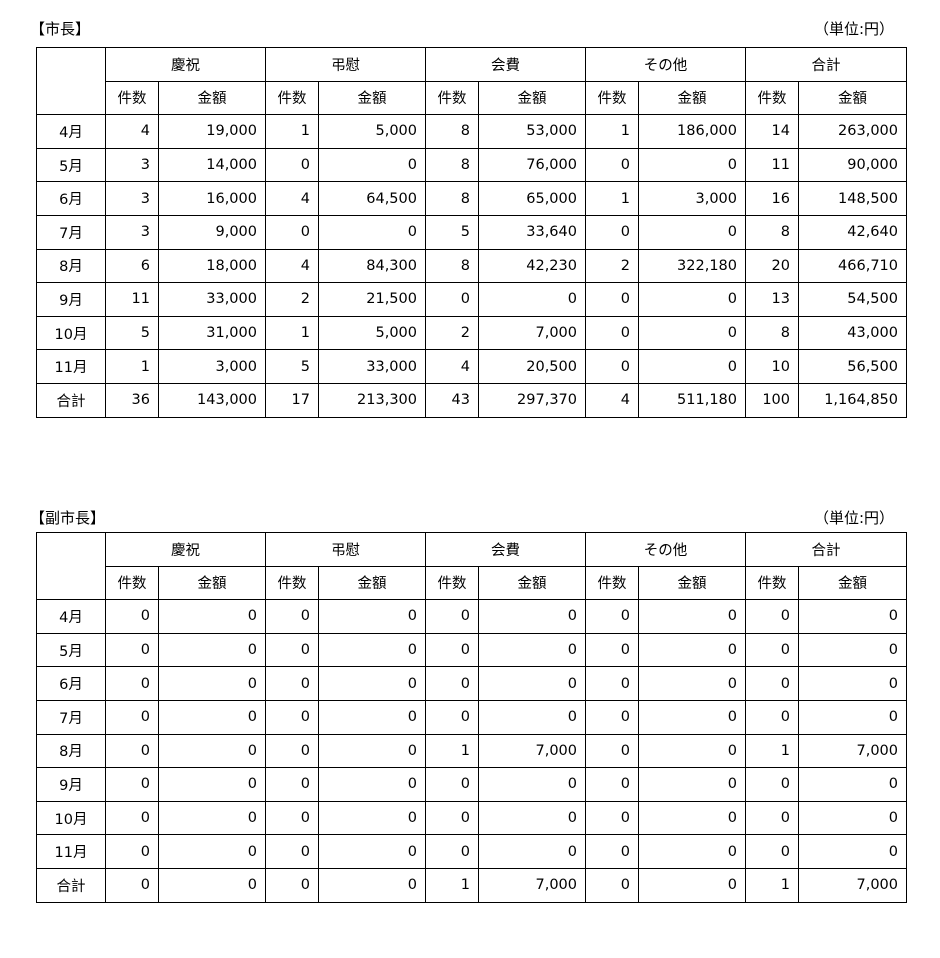  I want to click on row-label: 6月, so click(71, 683).